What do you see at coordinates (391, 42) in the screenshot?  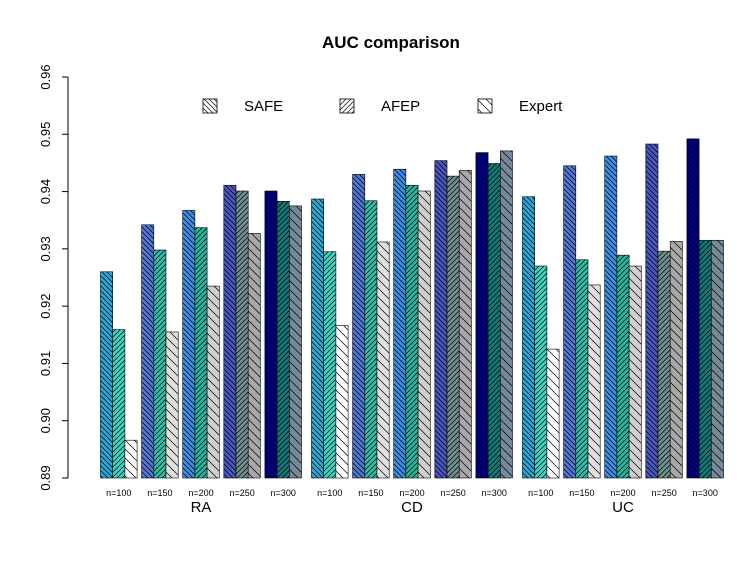 I see `chart-title: AUC comparison` at bounding box center [391, 42].